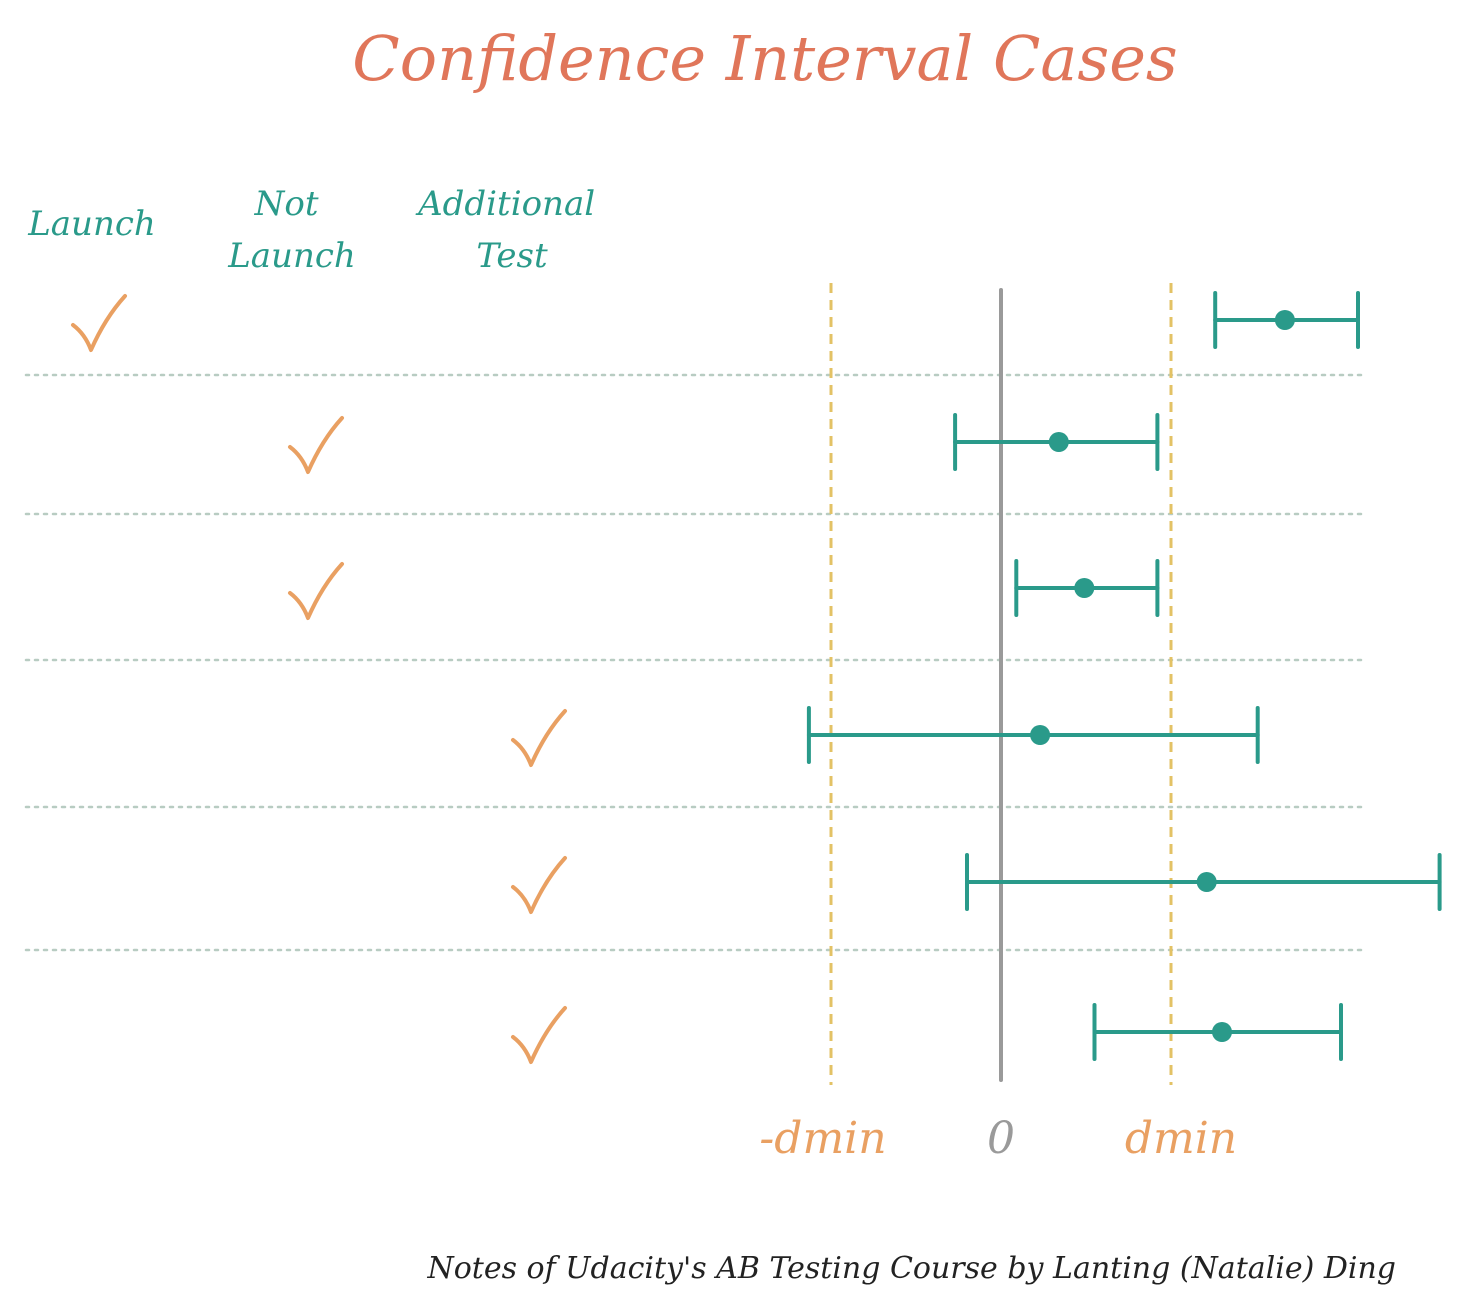 This screenshot has width=1464, height=1293. Describe the element at coordinates (510, 230) in the screenshot. I see `column-header-additional-test: Additional Test` at that location.